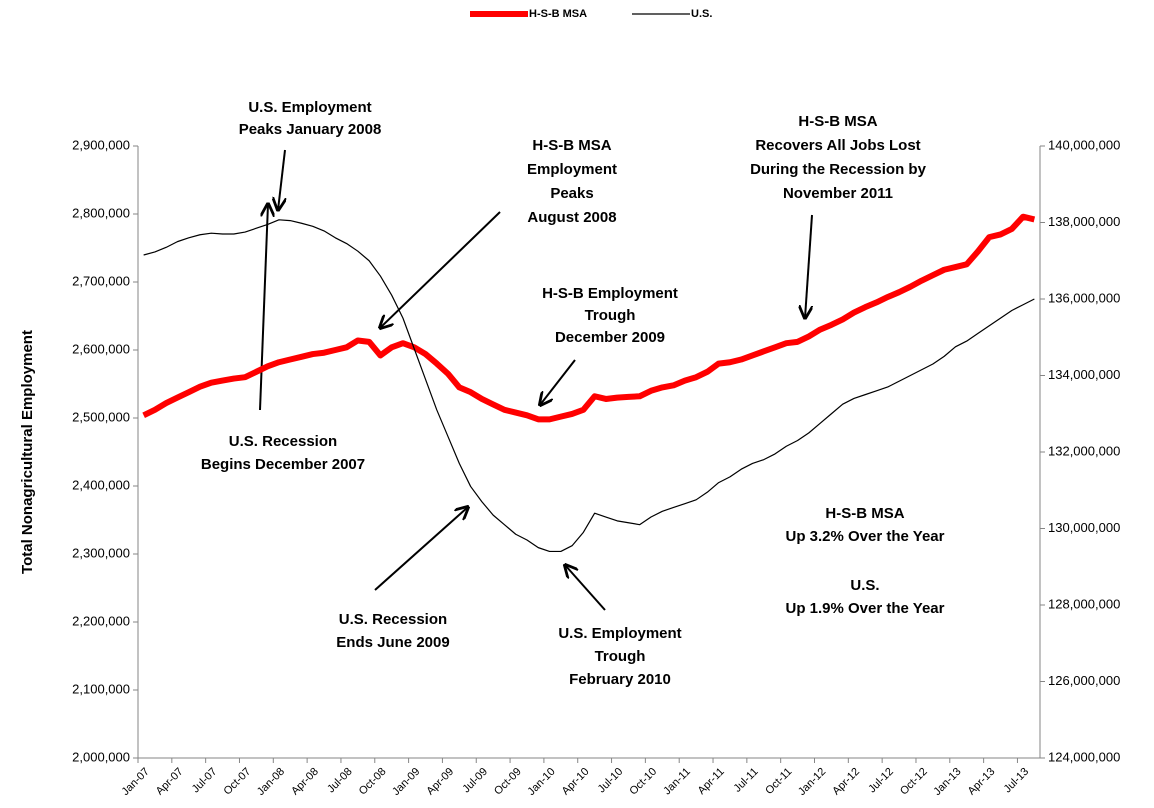 The image size is (1154, 808). I want to click on x-tick-label: Jul-12, so click(881, 781).